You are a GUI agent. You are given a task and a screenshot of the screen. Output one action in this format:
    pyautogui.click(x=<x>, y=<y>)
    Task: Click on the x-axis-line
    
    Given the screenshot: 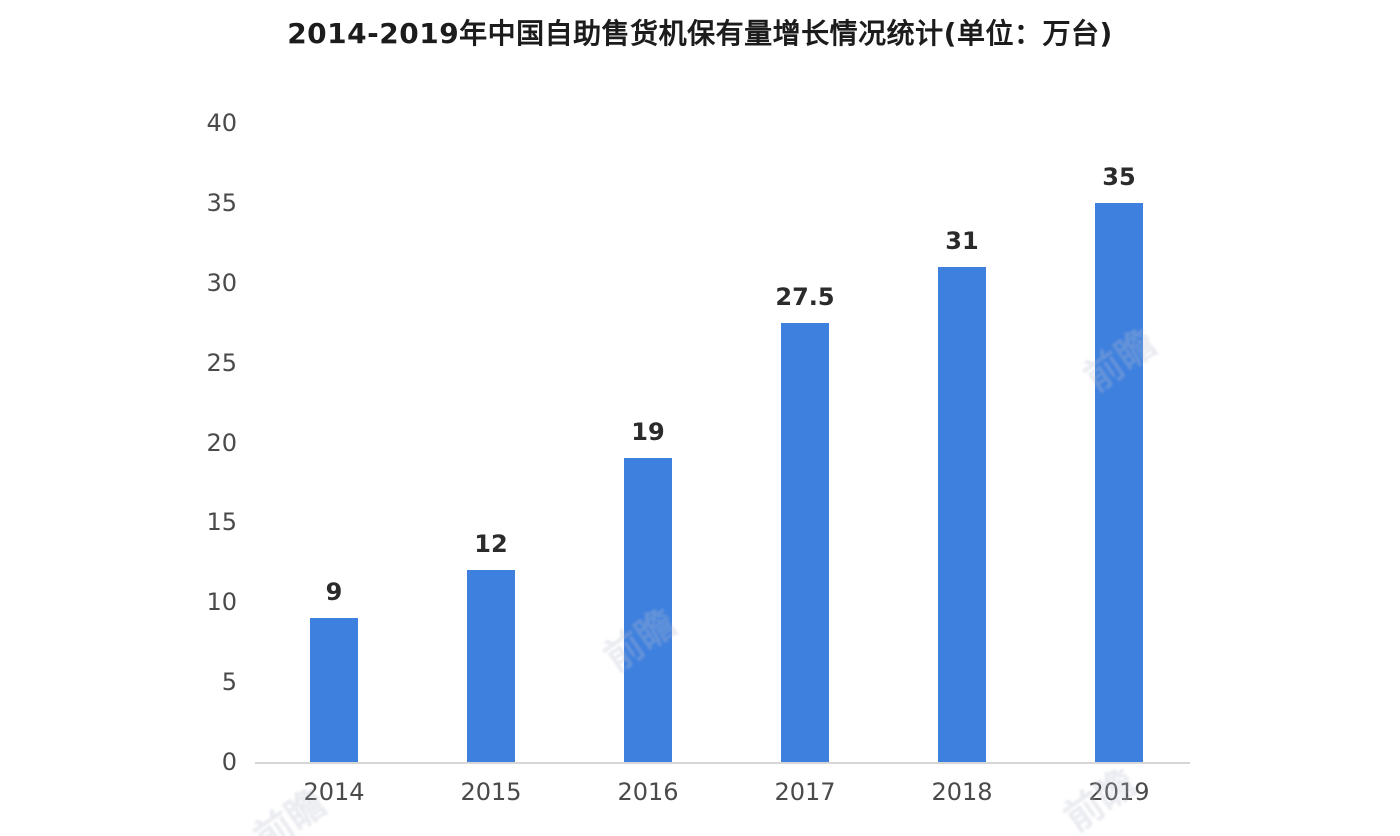 What is the action you would take?
    pyautogui.click(x=722, y=763)
    